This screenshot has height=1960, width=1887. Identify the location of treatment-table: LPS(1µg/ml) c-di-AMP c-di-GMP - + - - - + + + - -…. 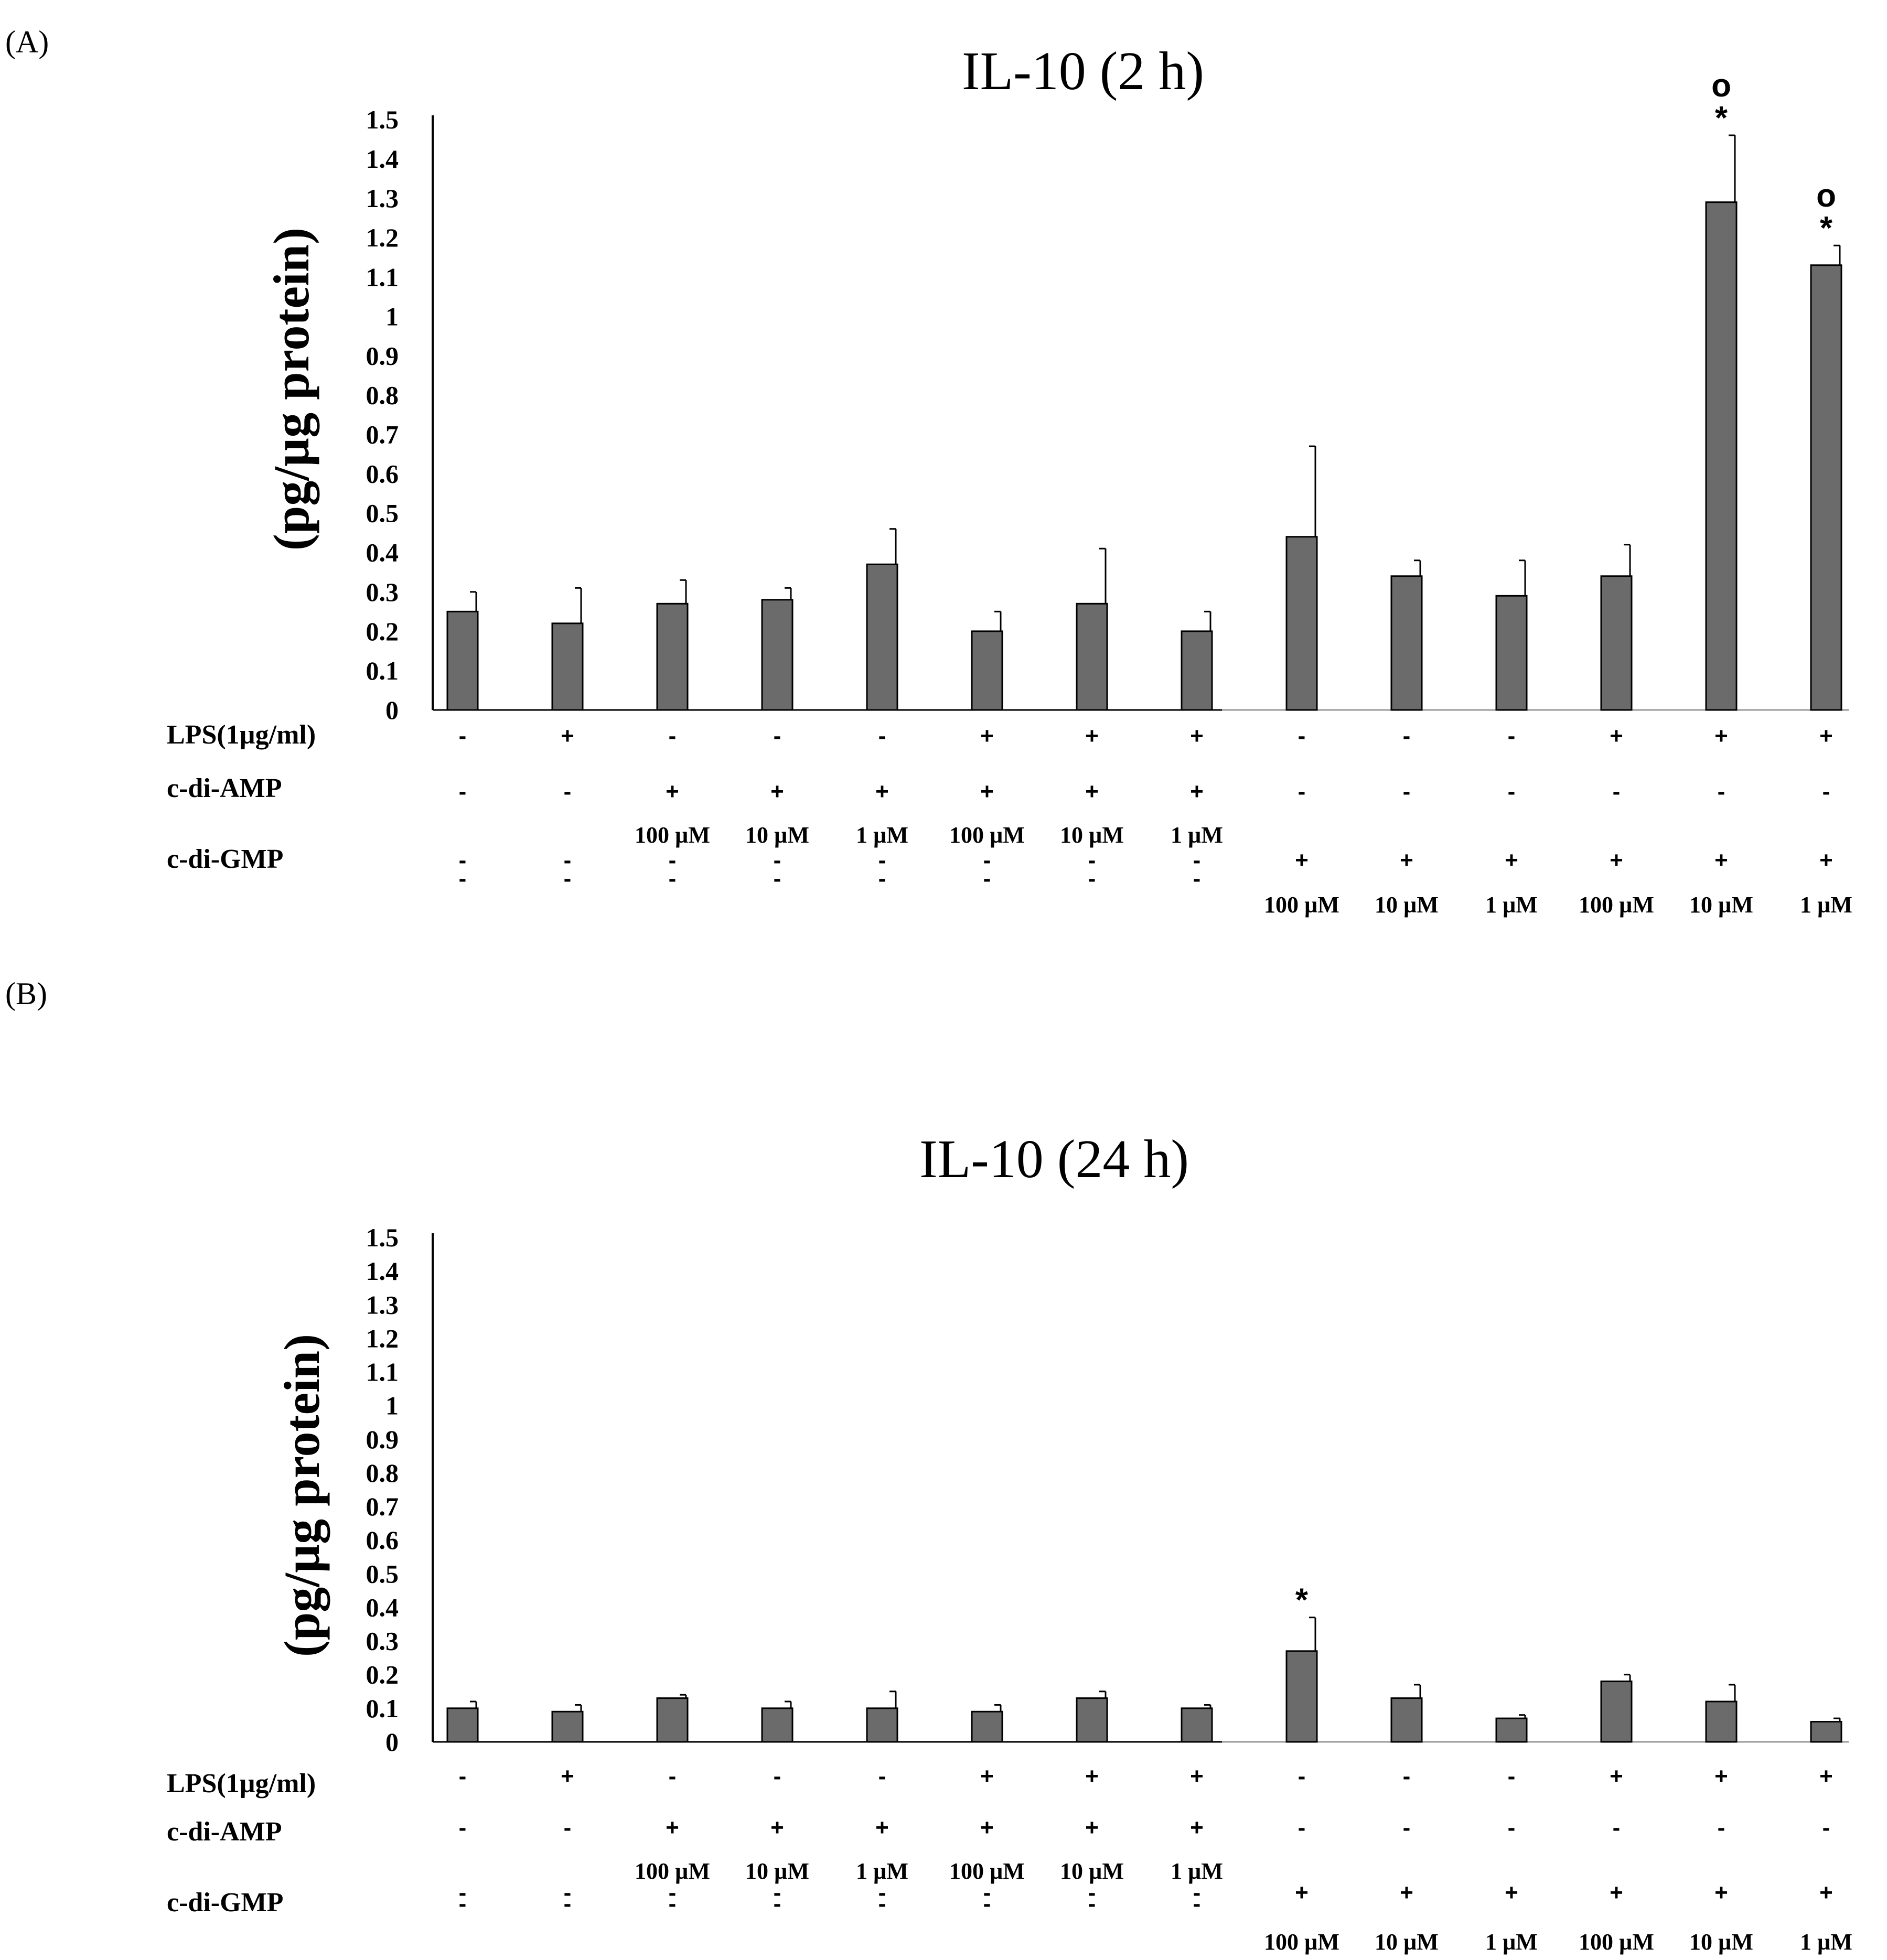
(1009, 1859).